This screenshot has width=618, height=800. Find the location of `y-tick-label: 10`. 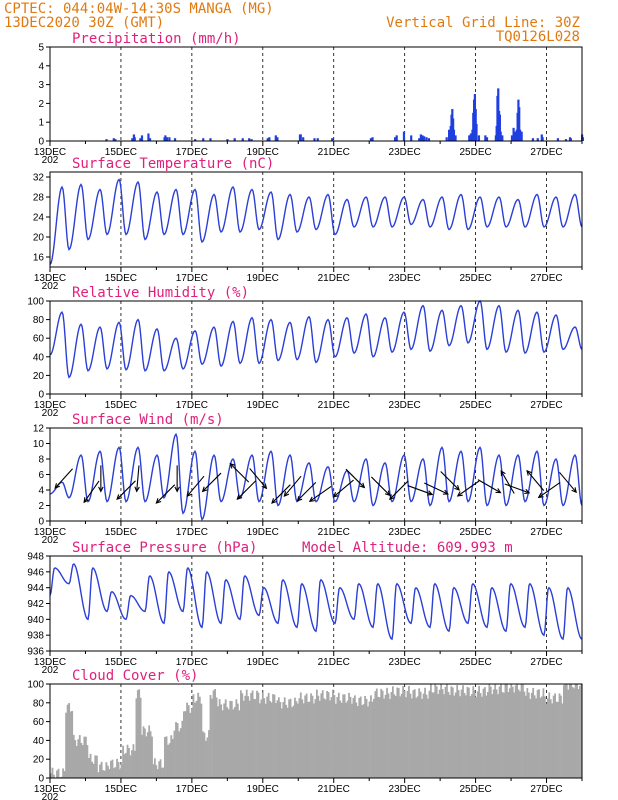

y-tick-label: 10 is located at coordinates (39, 444).